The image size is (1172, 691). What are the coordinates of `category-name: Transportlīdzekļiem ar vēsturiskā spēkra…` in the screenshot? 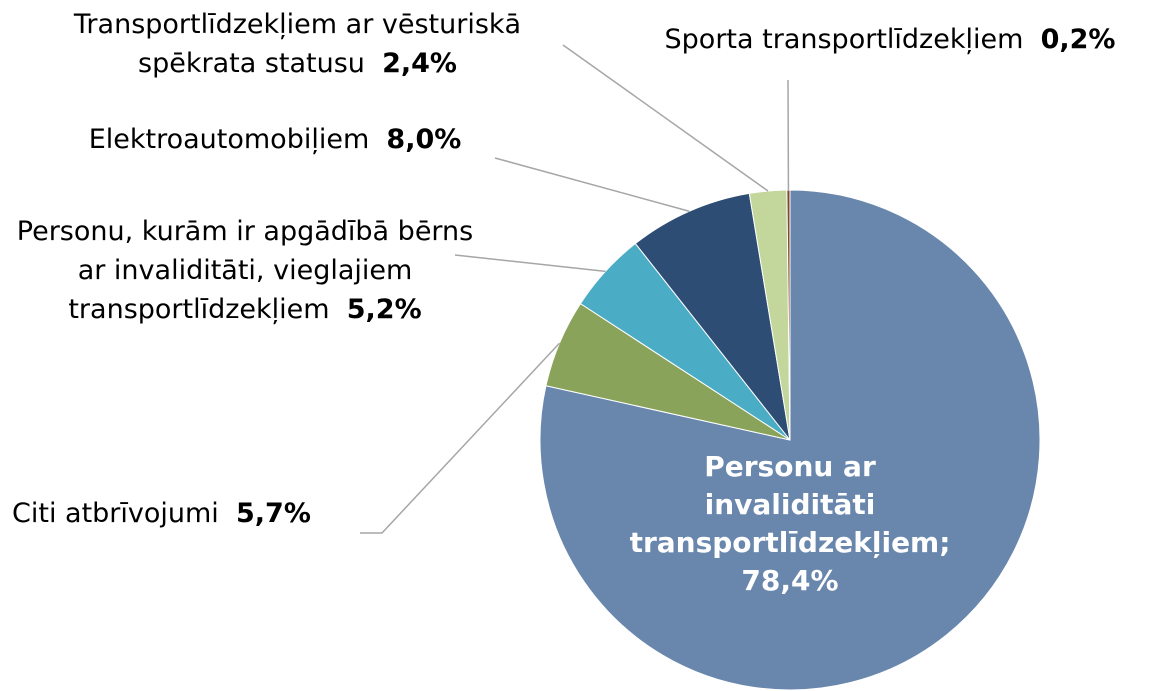 It's located at (297, 44).